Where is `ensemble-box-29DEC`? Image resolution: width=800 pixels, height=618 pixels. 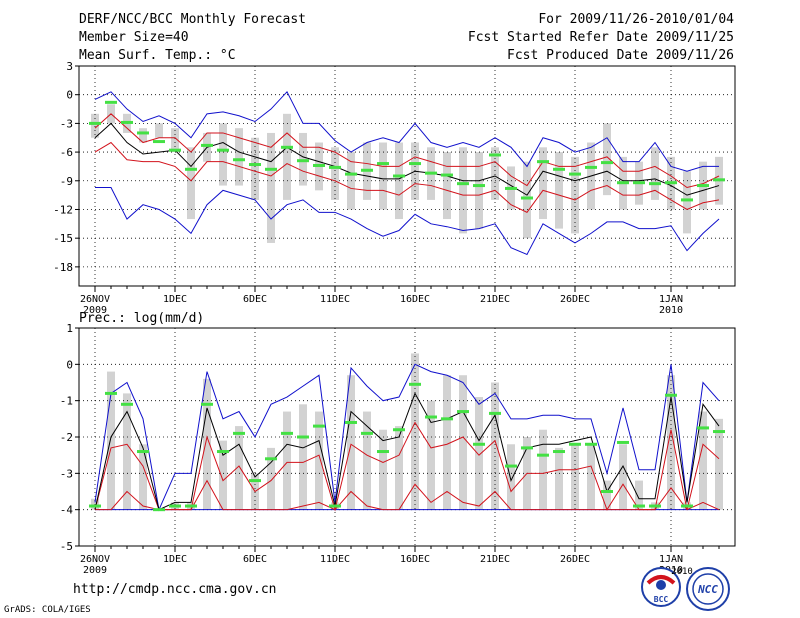
ensemble-box-29DEC is located at coordinates (623, 477).